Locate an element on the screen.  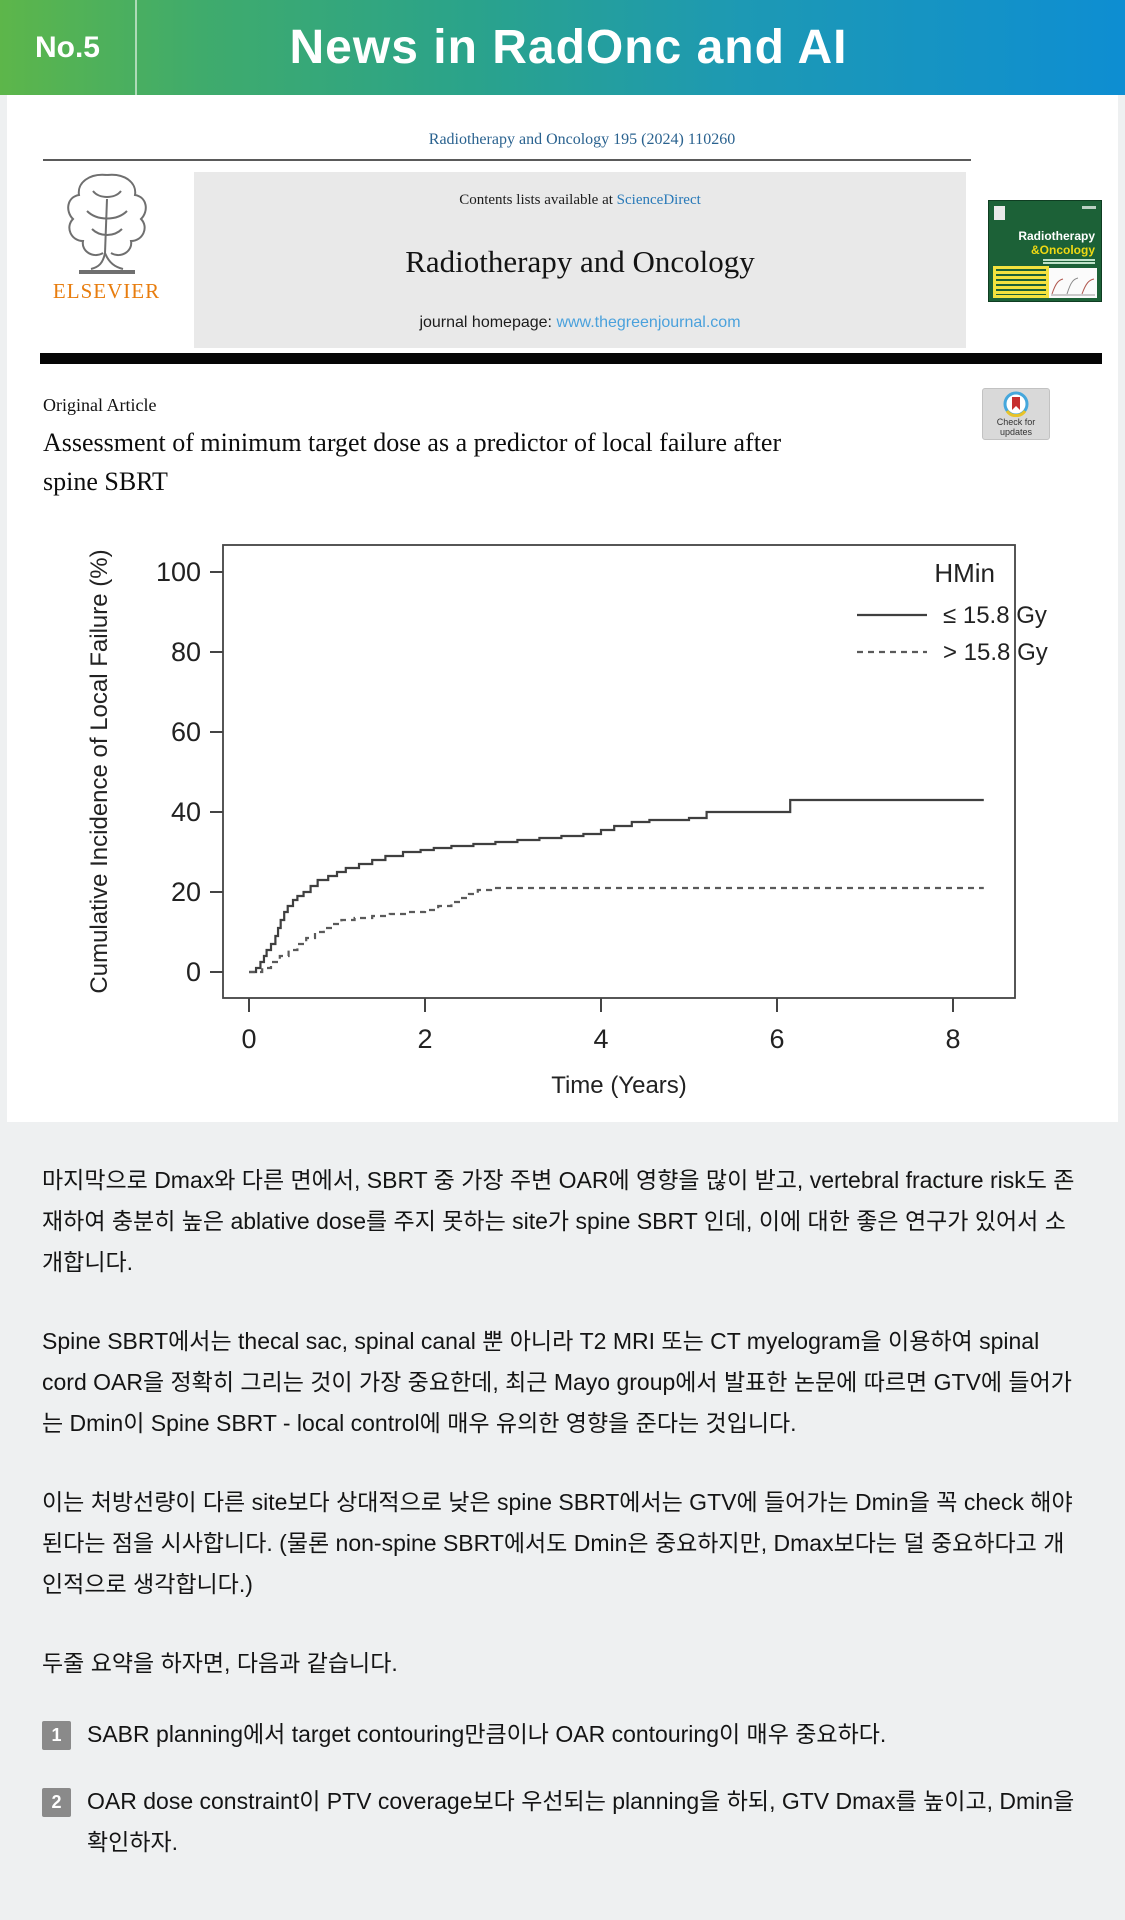
legend-title: HMin is located at coordinates (964, 573).